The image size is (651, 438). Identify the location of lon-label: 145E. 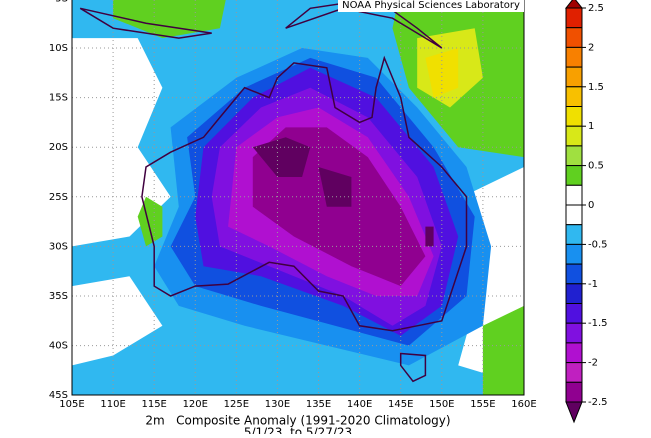
(400, 404).